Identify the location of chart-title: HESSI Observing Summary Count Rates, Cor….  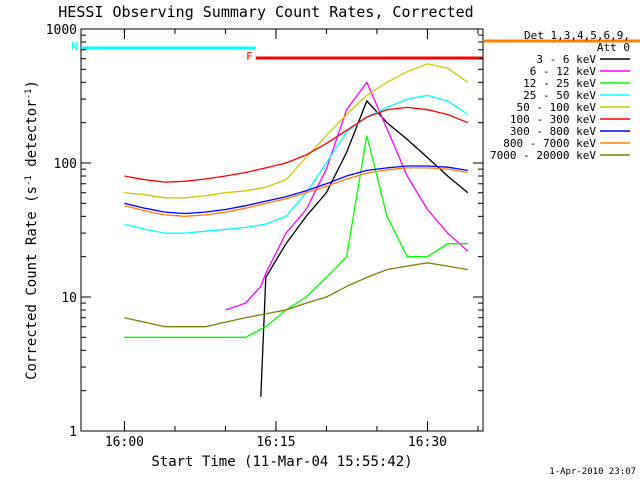
(265, 12).